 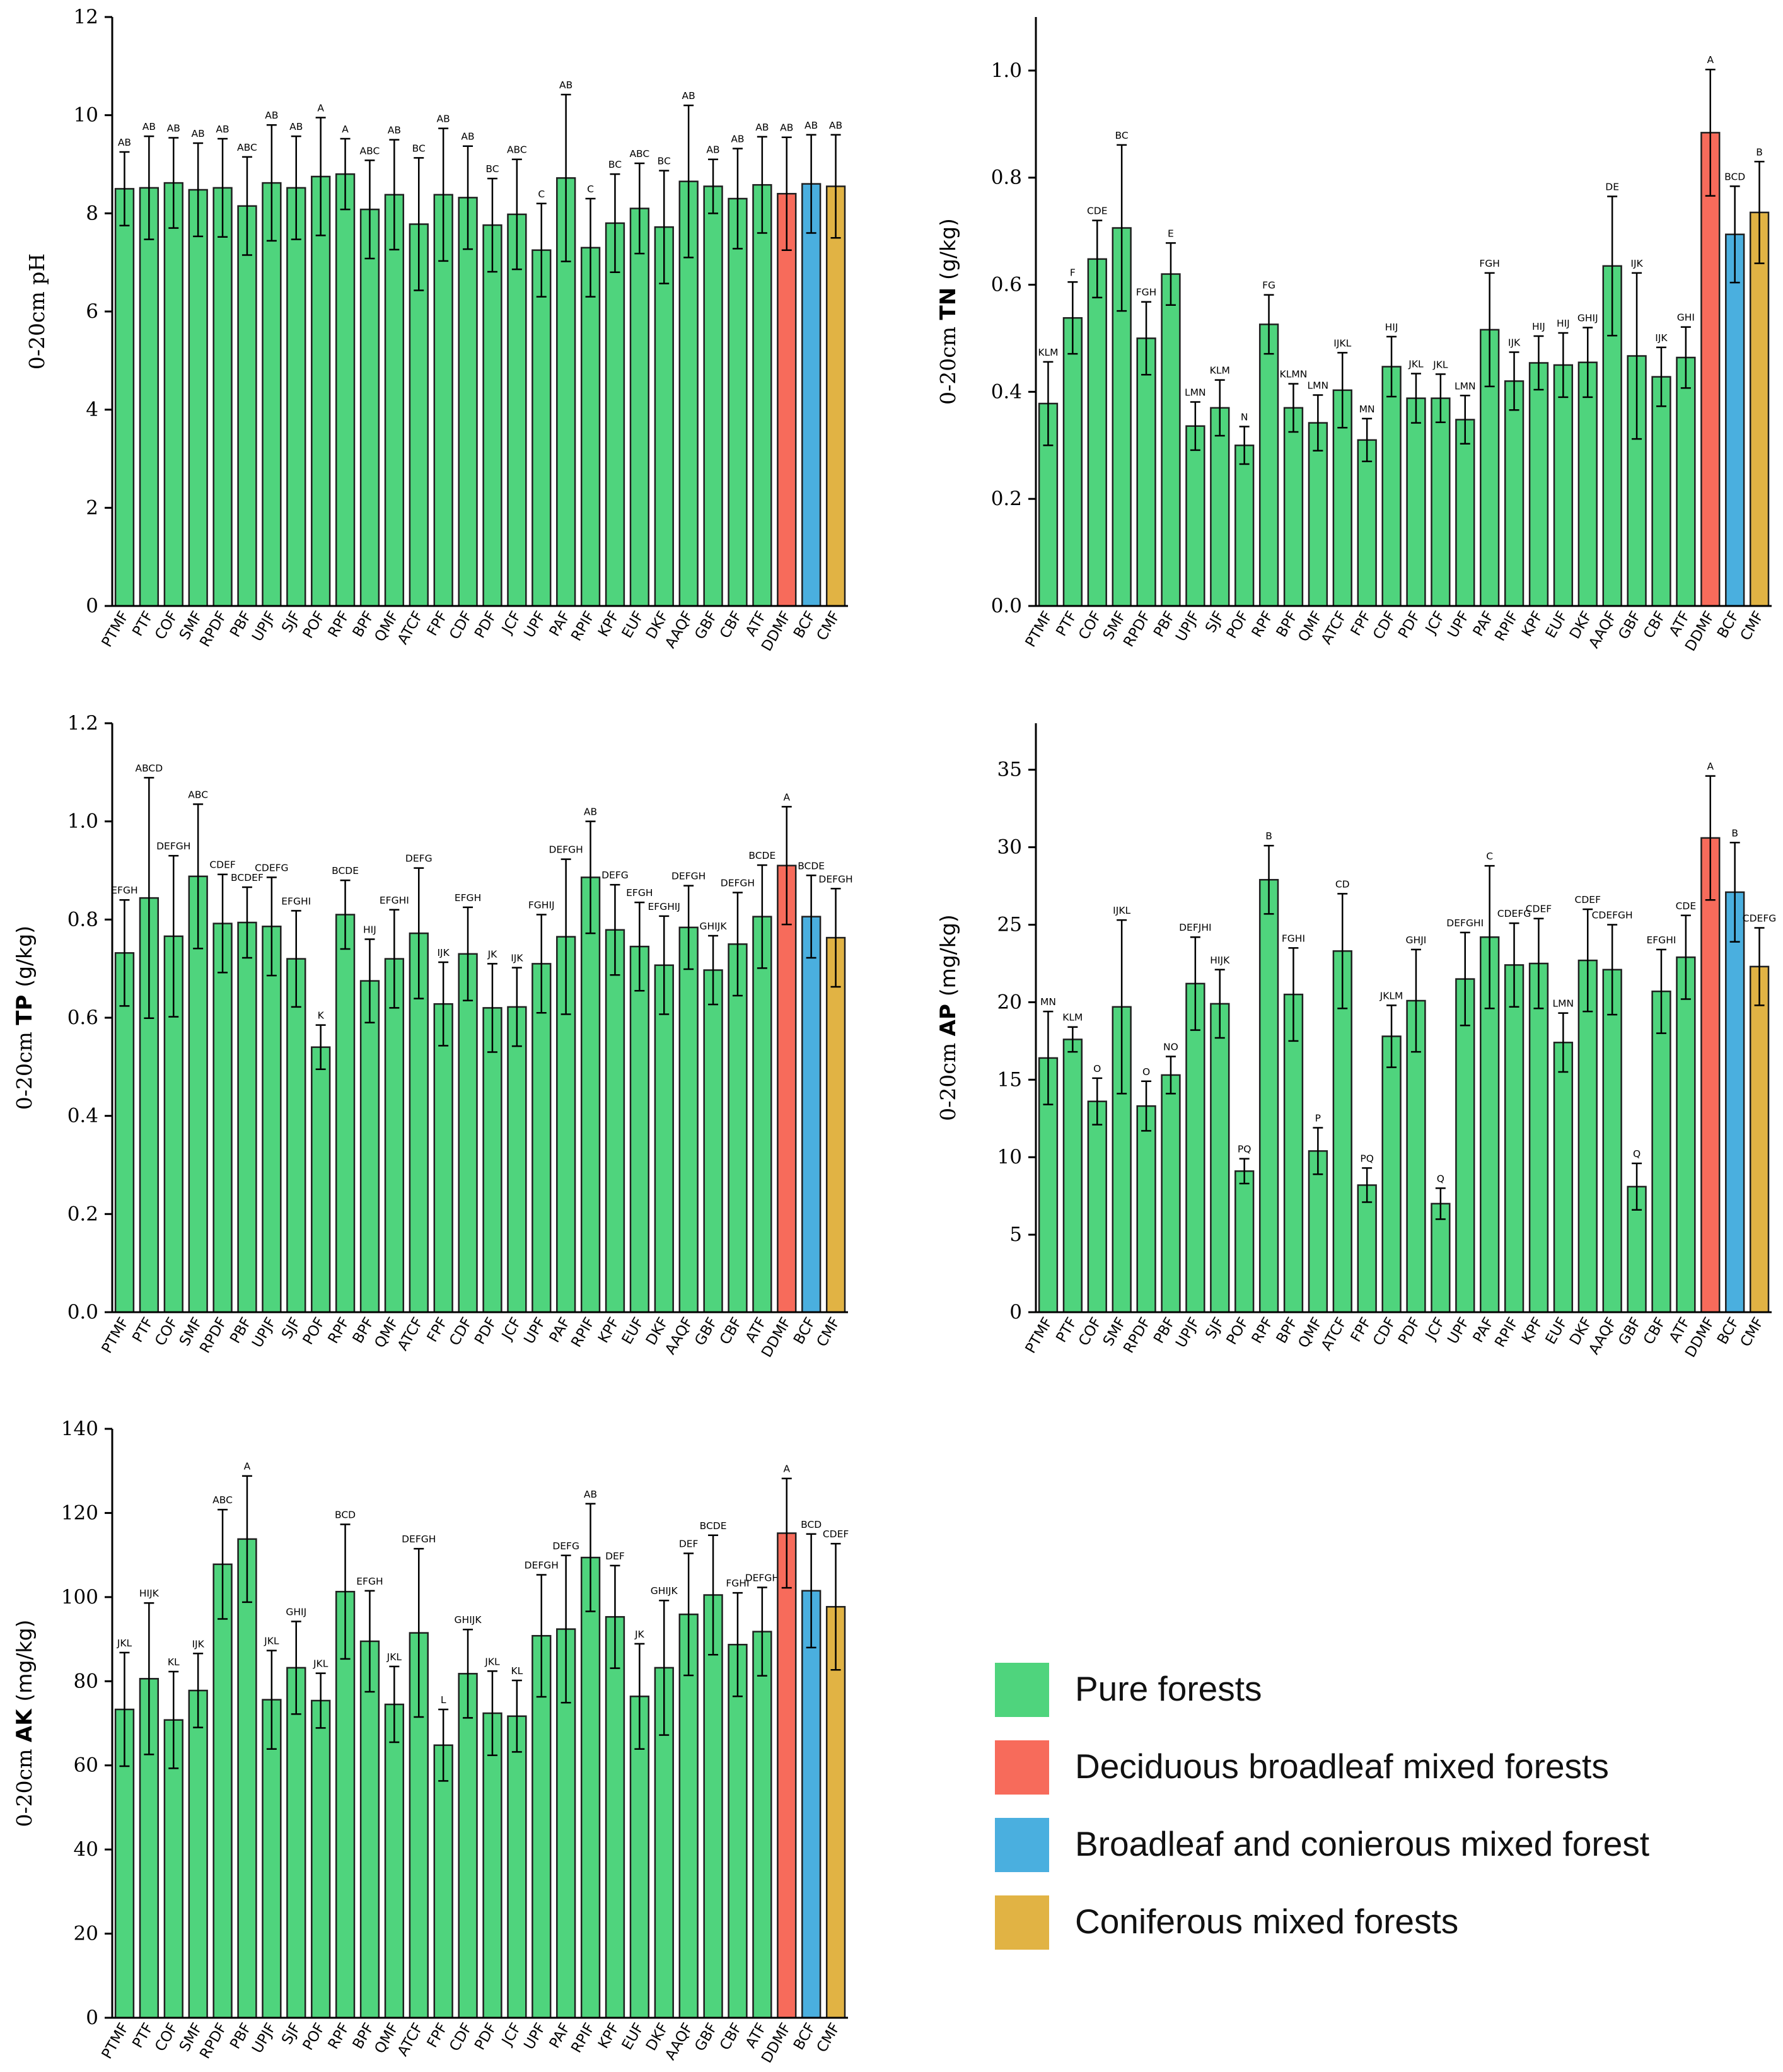 I want to click on bar-CDF, so click(x=468, y=402).